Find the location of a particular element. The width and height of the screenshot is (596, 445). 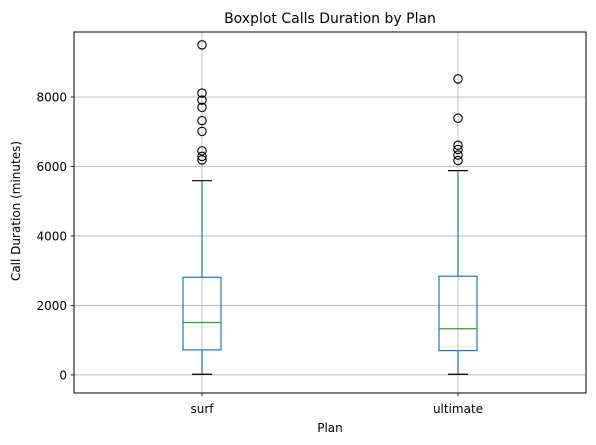

x-tick-label: surf is located at coordinates (202, 409).